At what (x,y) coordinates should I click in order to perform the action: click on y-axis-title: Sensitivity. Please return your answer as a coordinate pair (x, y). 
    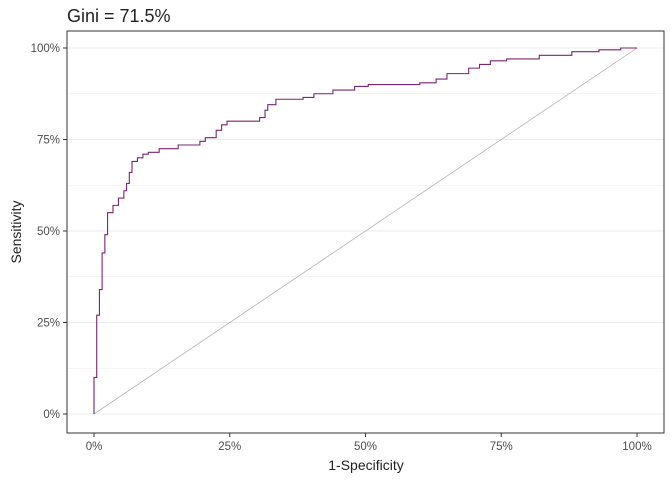
    Looking at the image, I should click on (16, 231).